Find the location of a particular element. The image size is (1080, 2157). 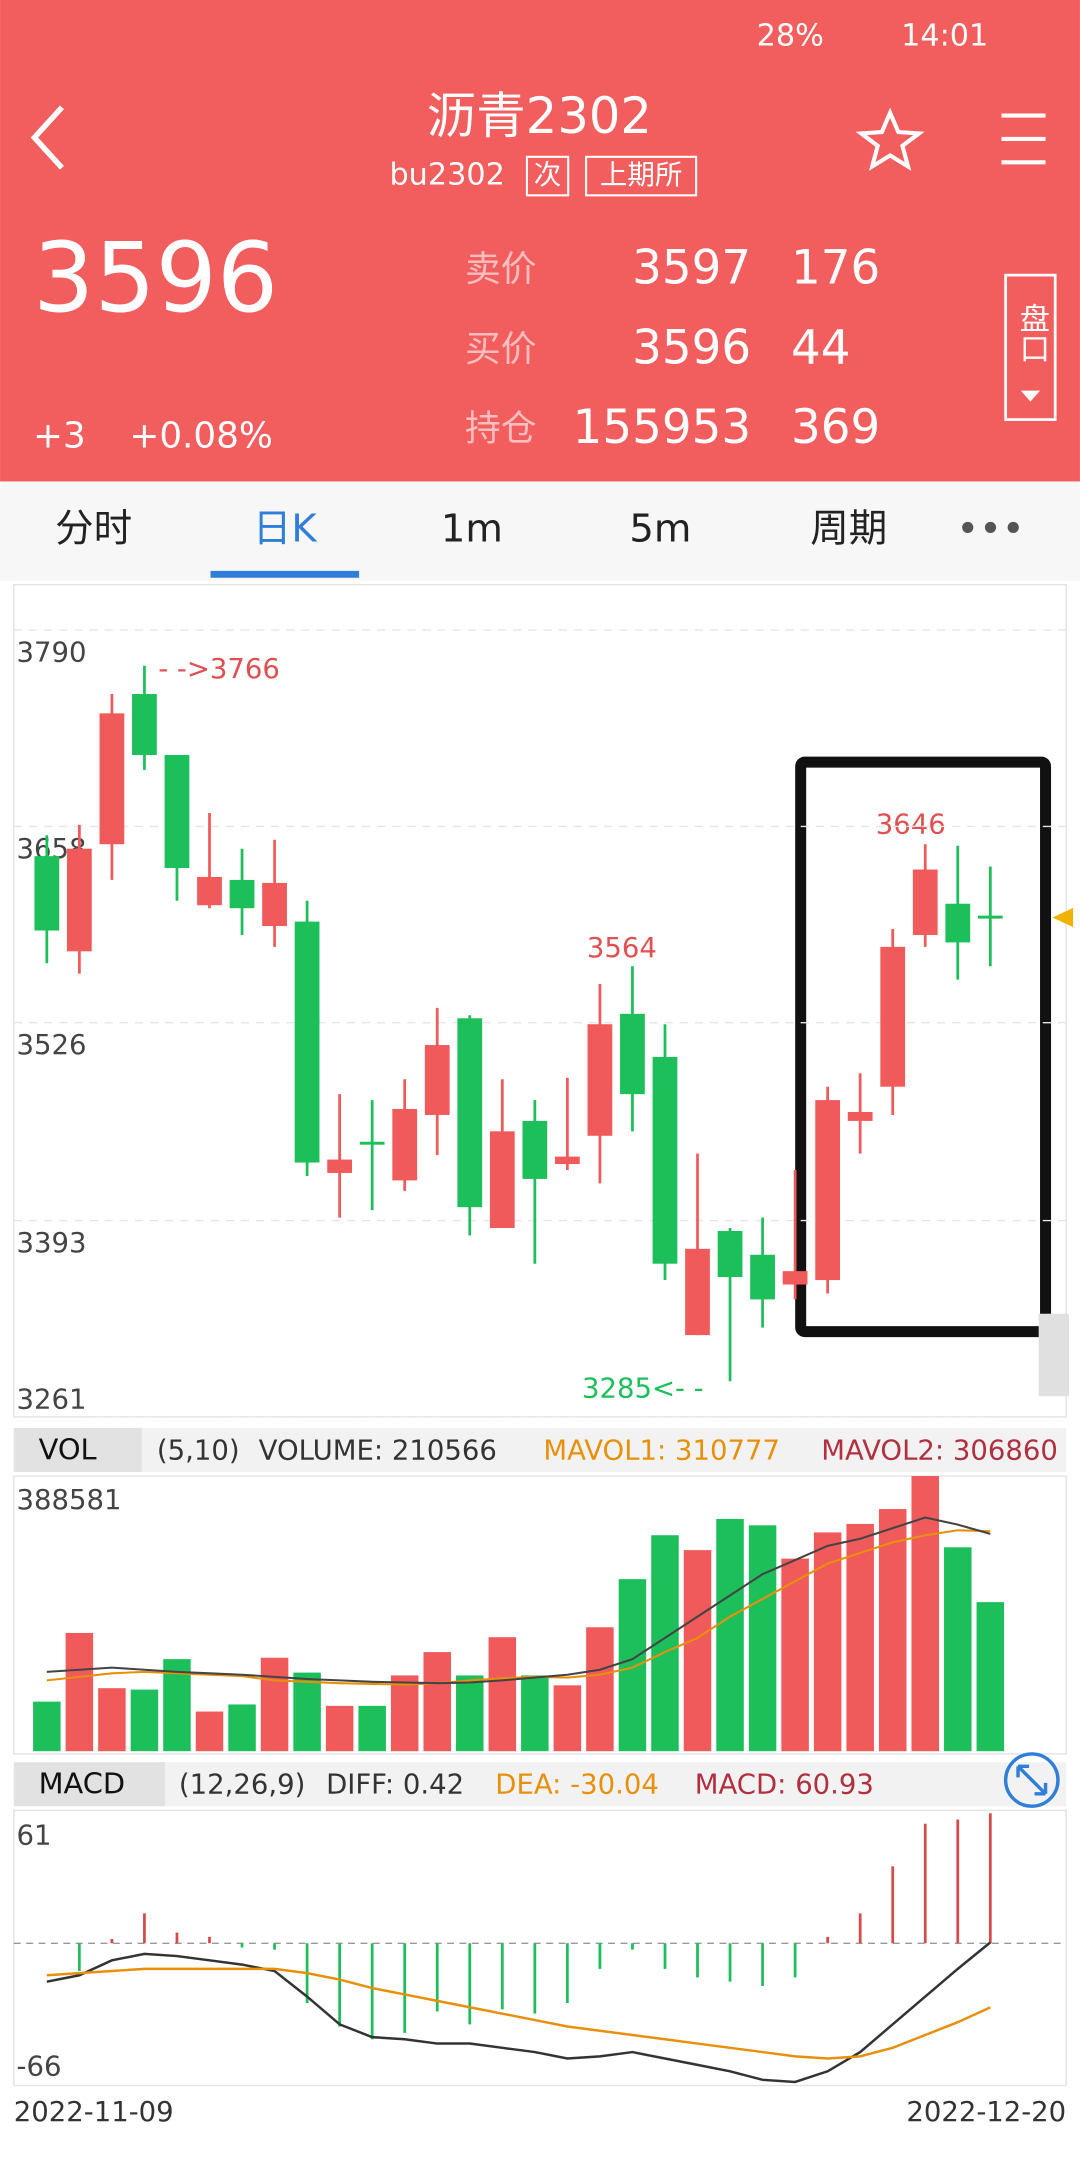

back-button is located at coordinates (47, 137).